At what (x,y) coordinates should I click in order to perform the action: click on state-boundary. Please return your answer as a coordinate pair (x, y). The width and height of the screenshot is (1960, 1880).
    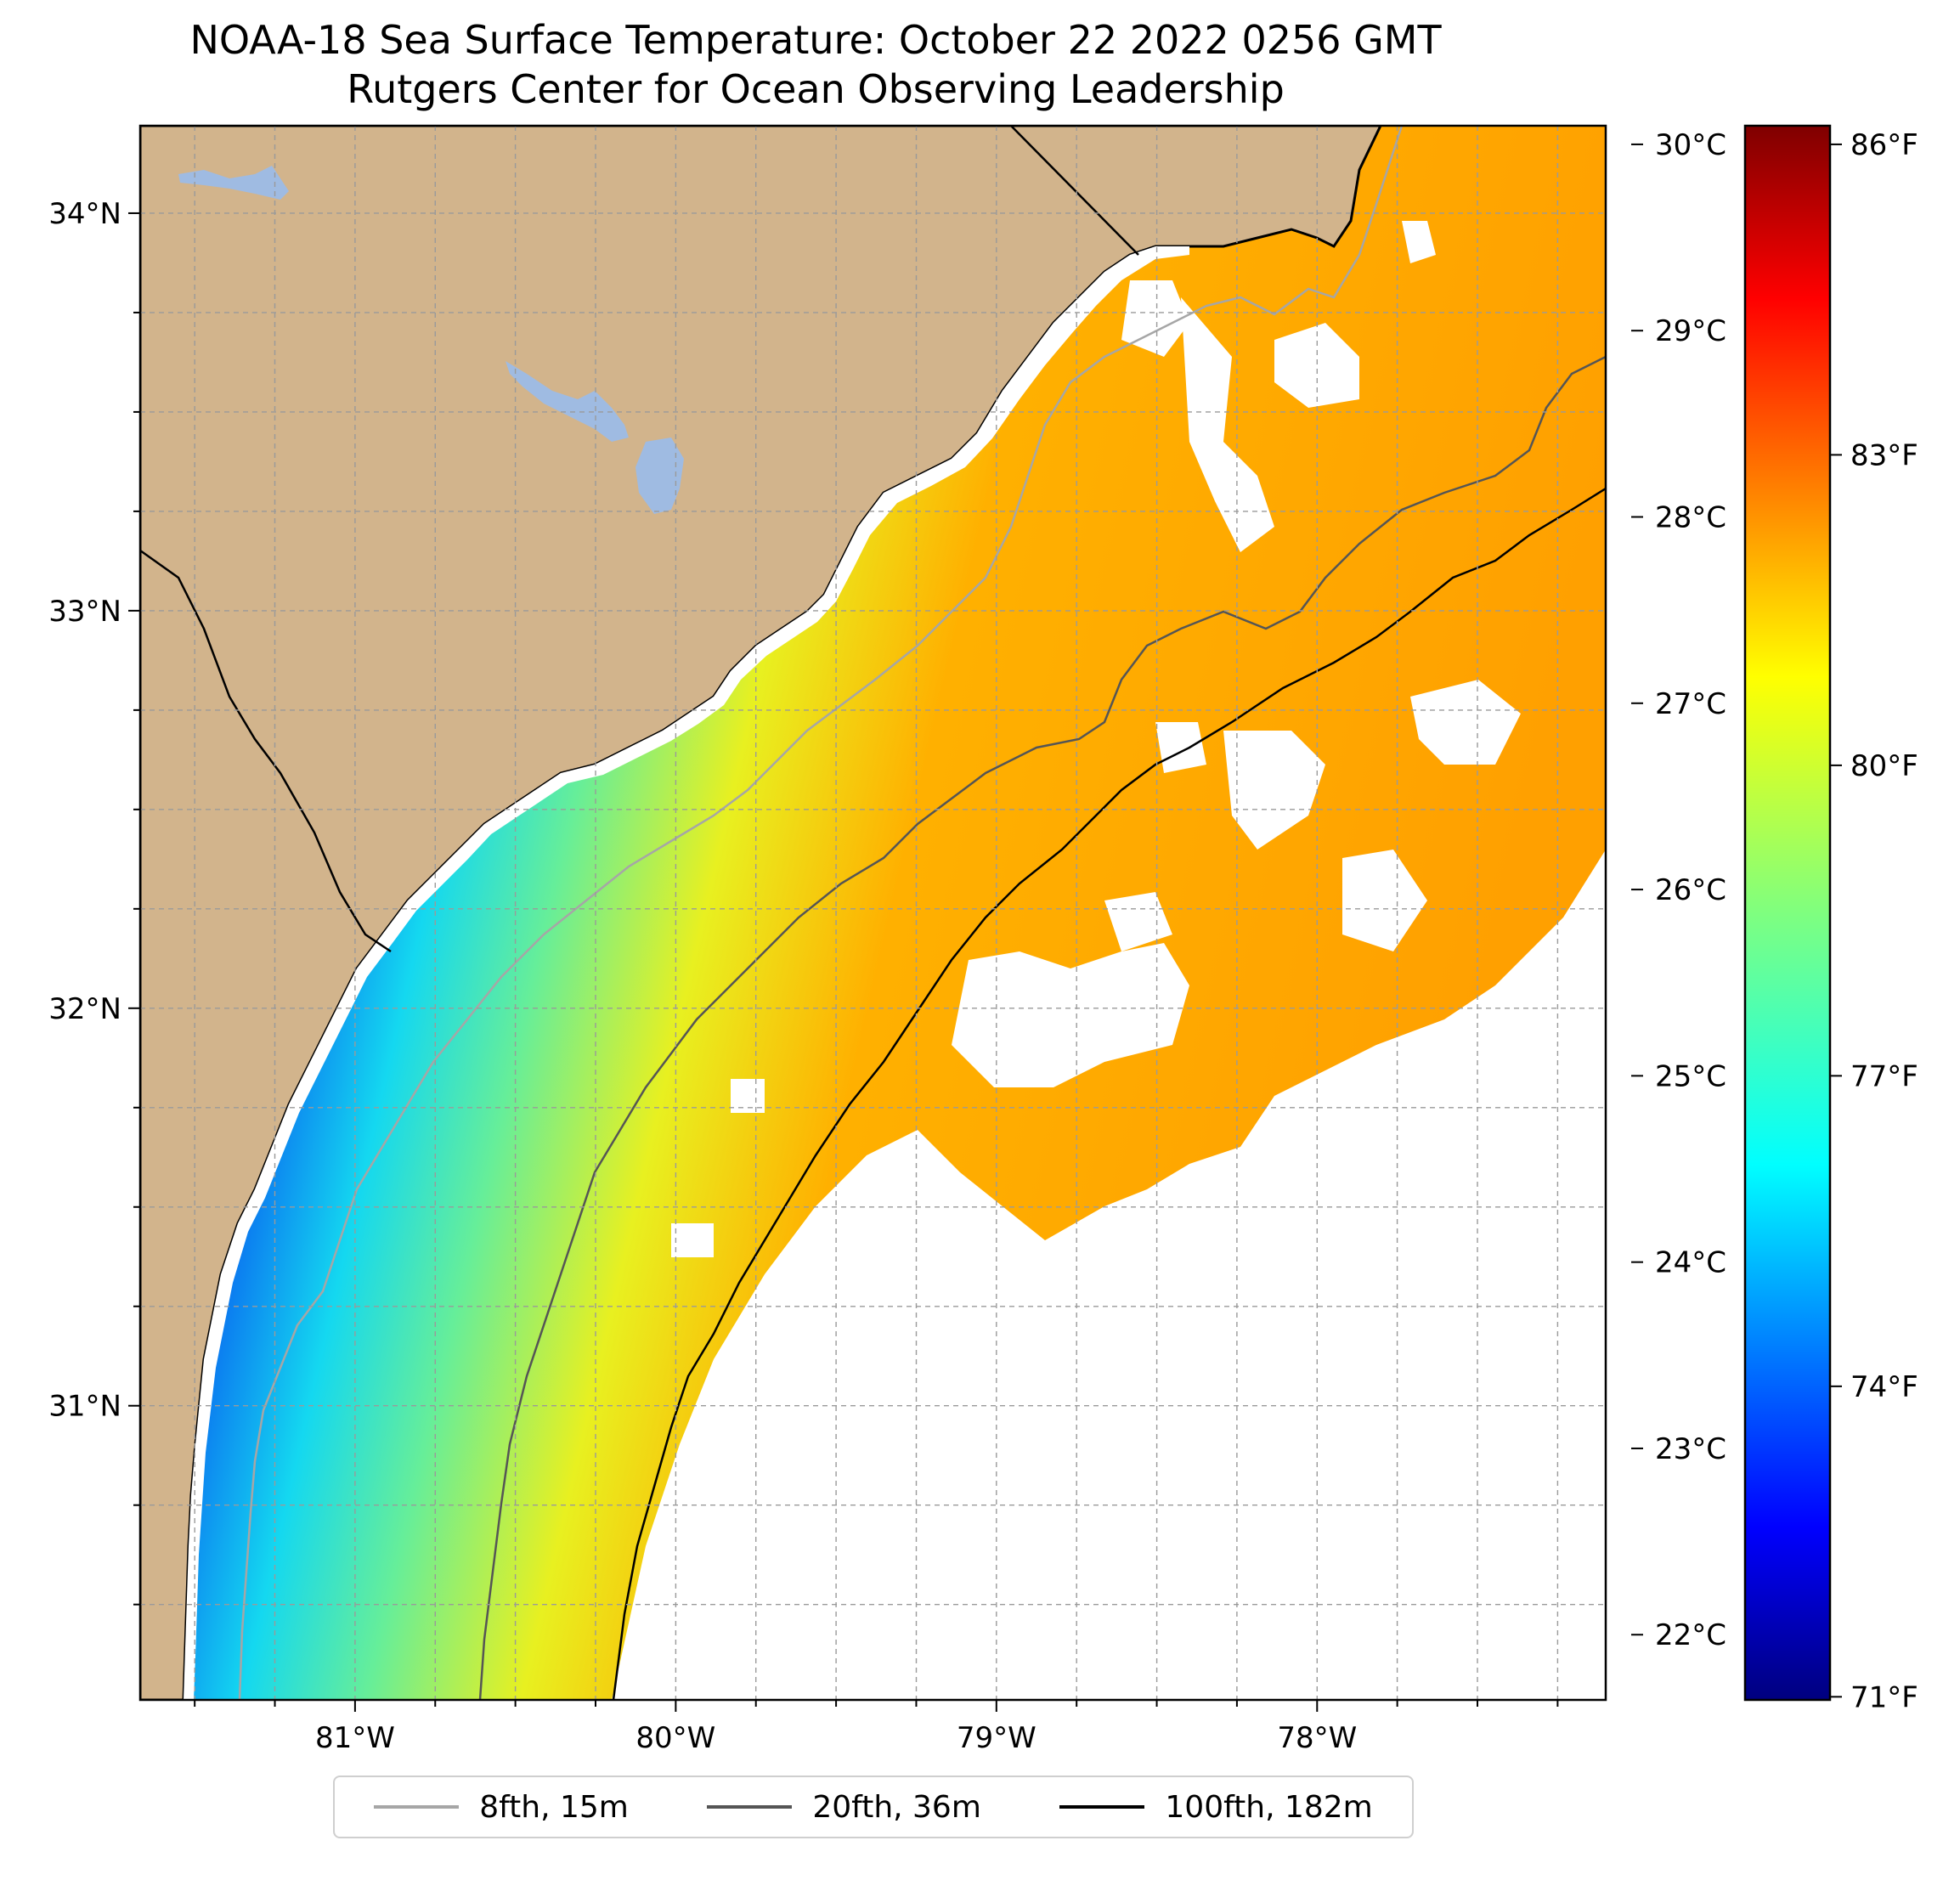
    Looking at the image, I should click on (1074, 191).